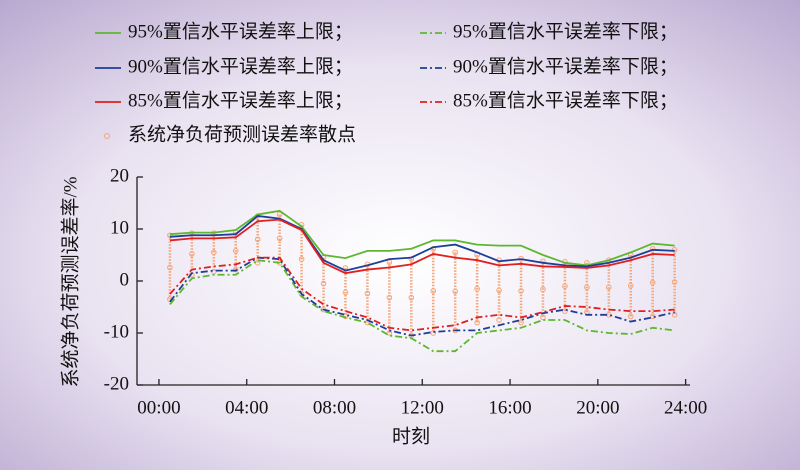 Image resolution: width=800 pixels, height=470 pixels. Describe the element at coordinates (125, 279) in the screenshot. I see `y-tick-label: 0` at that location.